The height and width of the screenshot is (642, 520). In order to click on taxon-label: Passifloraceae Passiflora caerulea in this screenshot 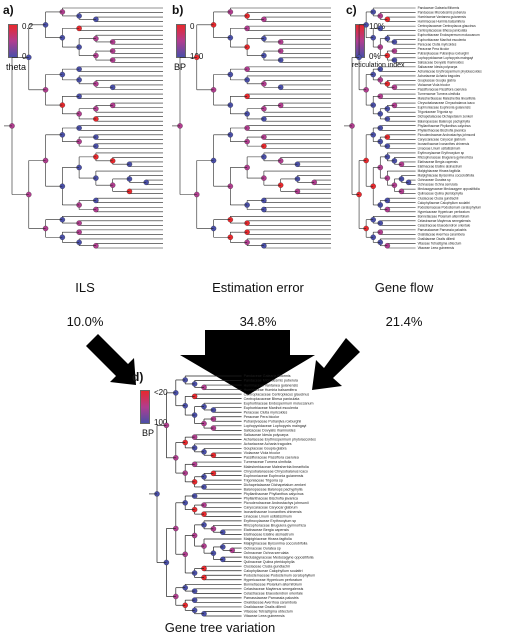, I will do `click(442, 90)`.